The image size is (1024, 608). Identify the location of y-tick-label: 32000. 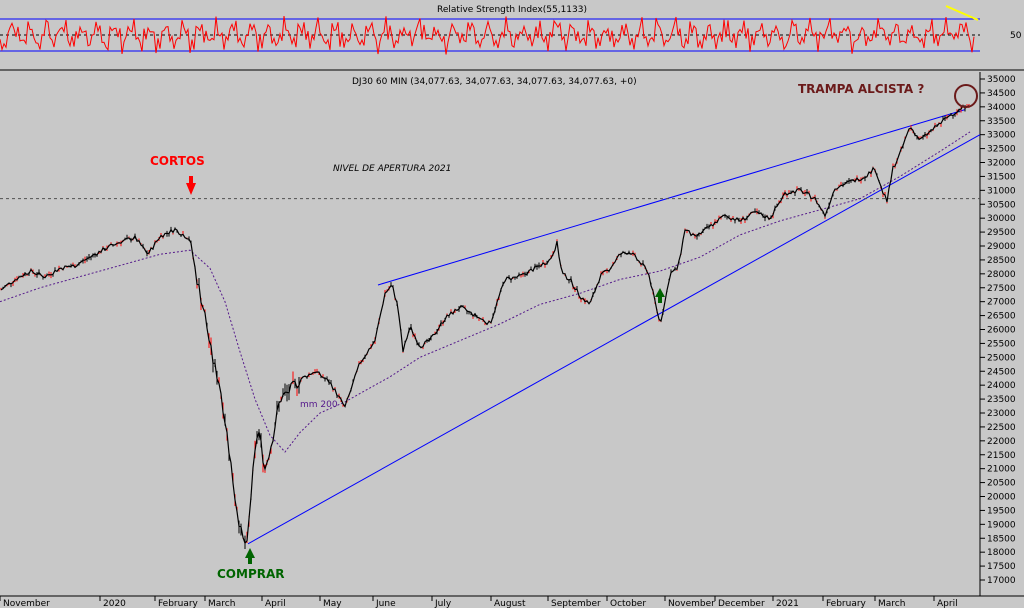
(1001, 164).